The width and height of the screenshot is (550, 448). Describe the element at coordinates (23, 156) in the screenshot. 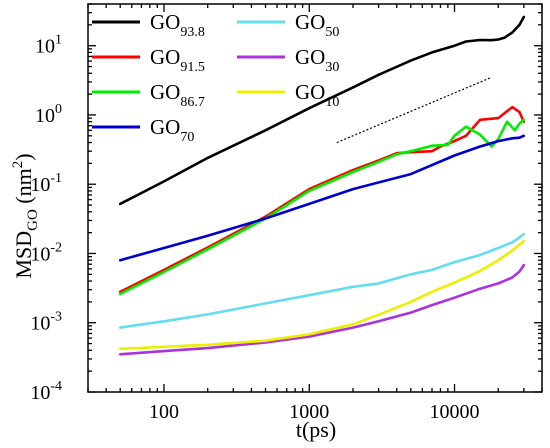

I see `y-axis-title-close: )` at that location.